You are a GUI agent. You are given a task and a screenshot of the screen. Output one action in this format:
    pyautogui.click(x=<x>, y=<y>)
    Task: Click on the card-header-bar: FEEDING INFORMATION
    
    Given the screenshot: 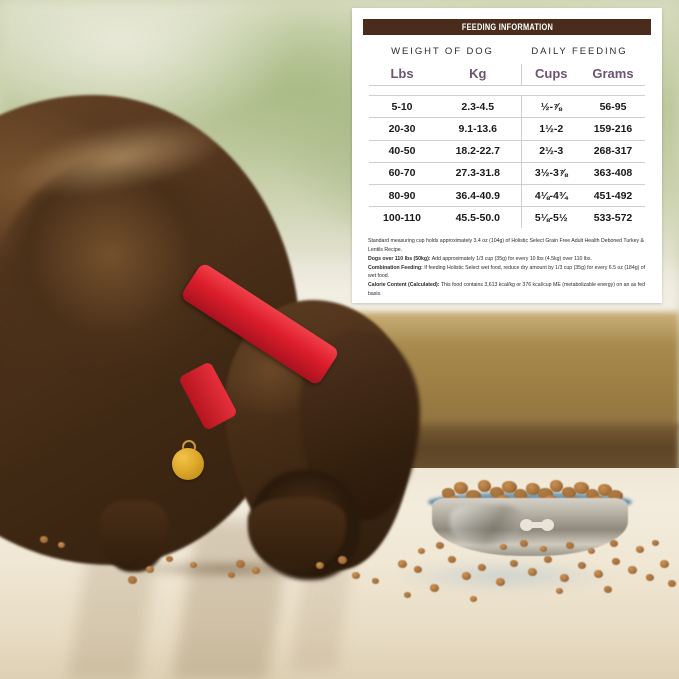 What is the action you would take?
    pyautogui.click(x=507, y=27)
    